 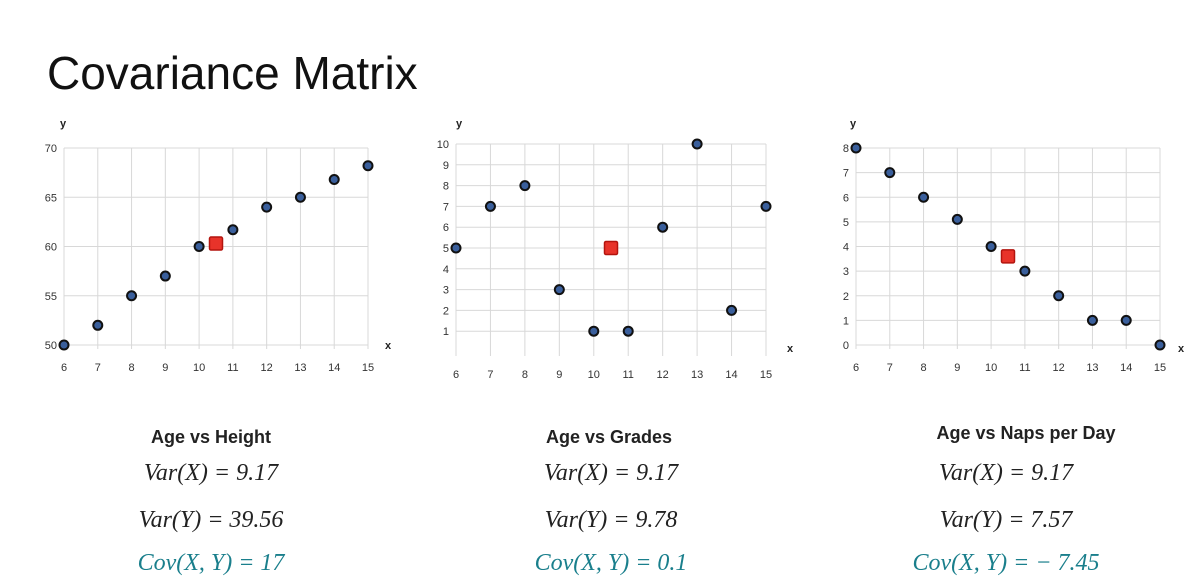 What do you see at coordinates (211, 473) in the screenshot?
I see `var-x-age-height: Var(X) = 9.17` at bounding box center [211, 473].